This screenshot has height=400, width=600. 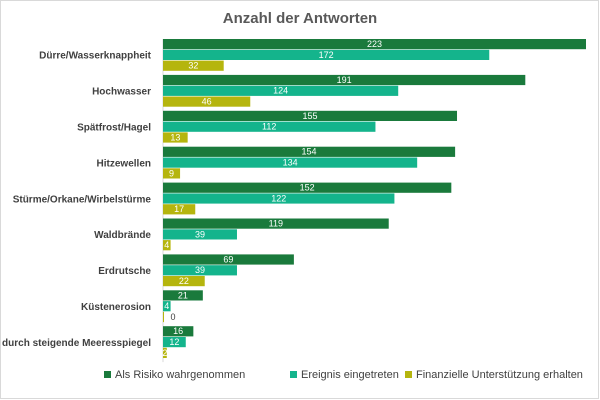 What do you see at coordinates (124, 271) in the screenshot?
I see `category-label: Erdrutsche` at bounding box center [124, 271].